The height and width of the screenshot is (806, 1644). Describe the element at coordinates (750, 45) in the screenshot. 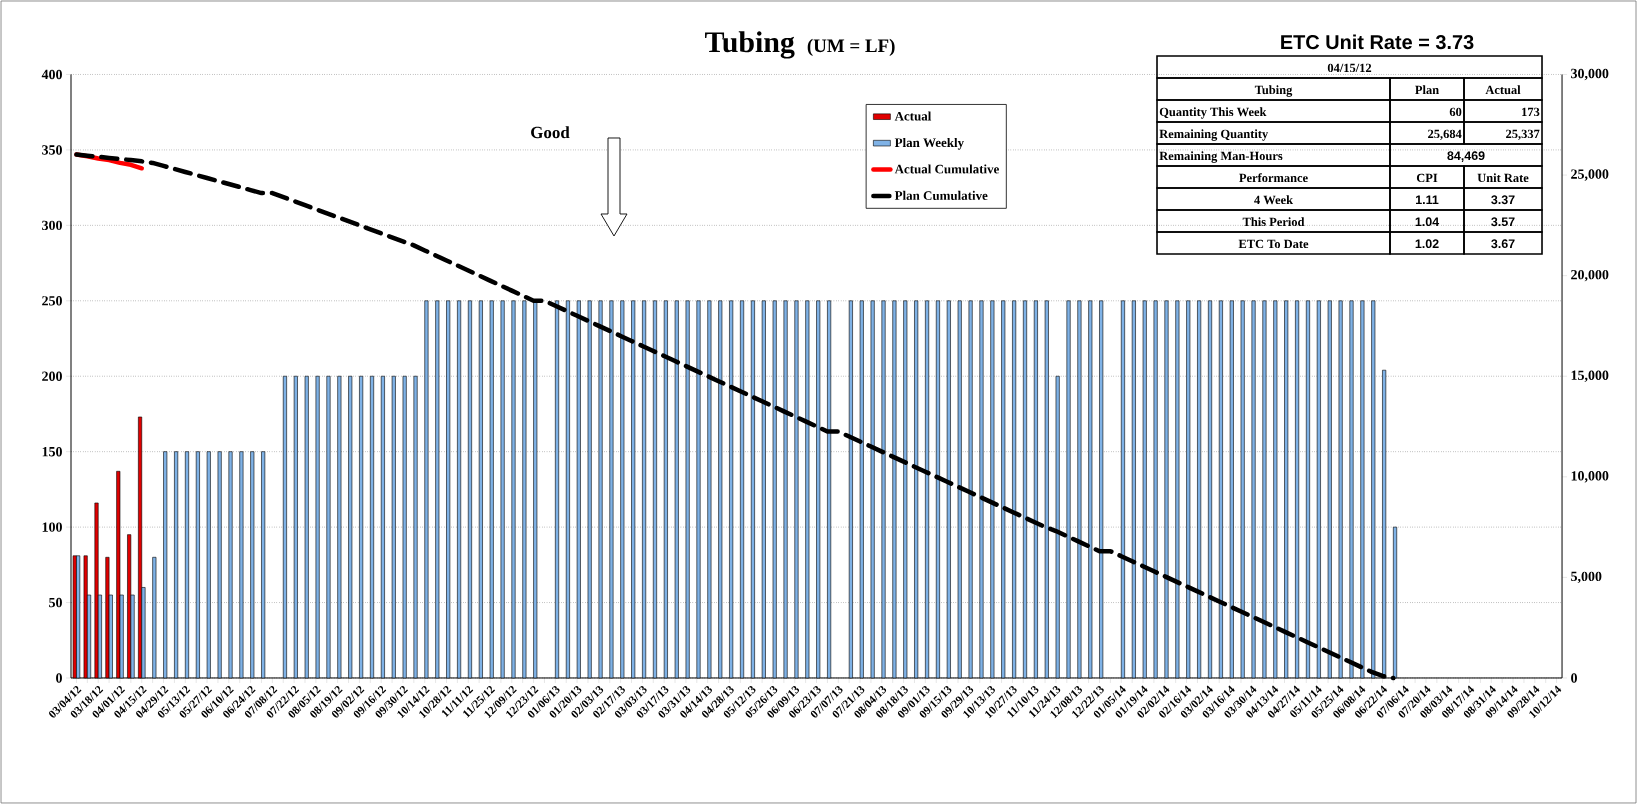

I see `chart-title: Tubing` at that location.